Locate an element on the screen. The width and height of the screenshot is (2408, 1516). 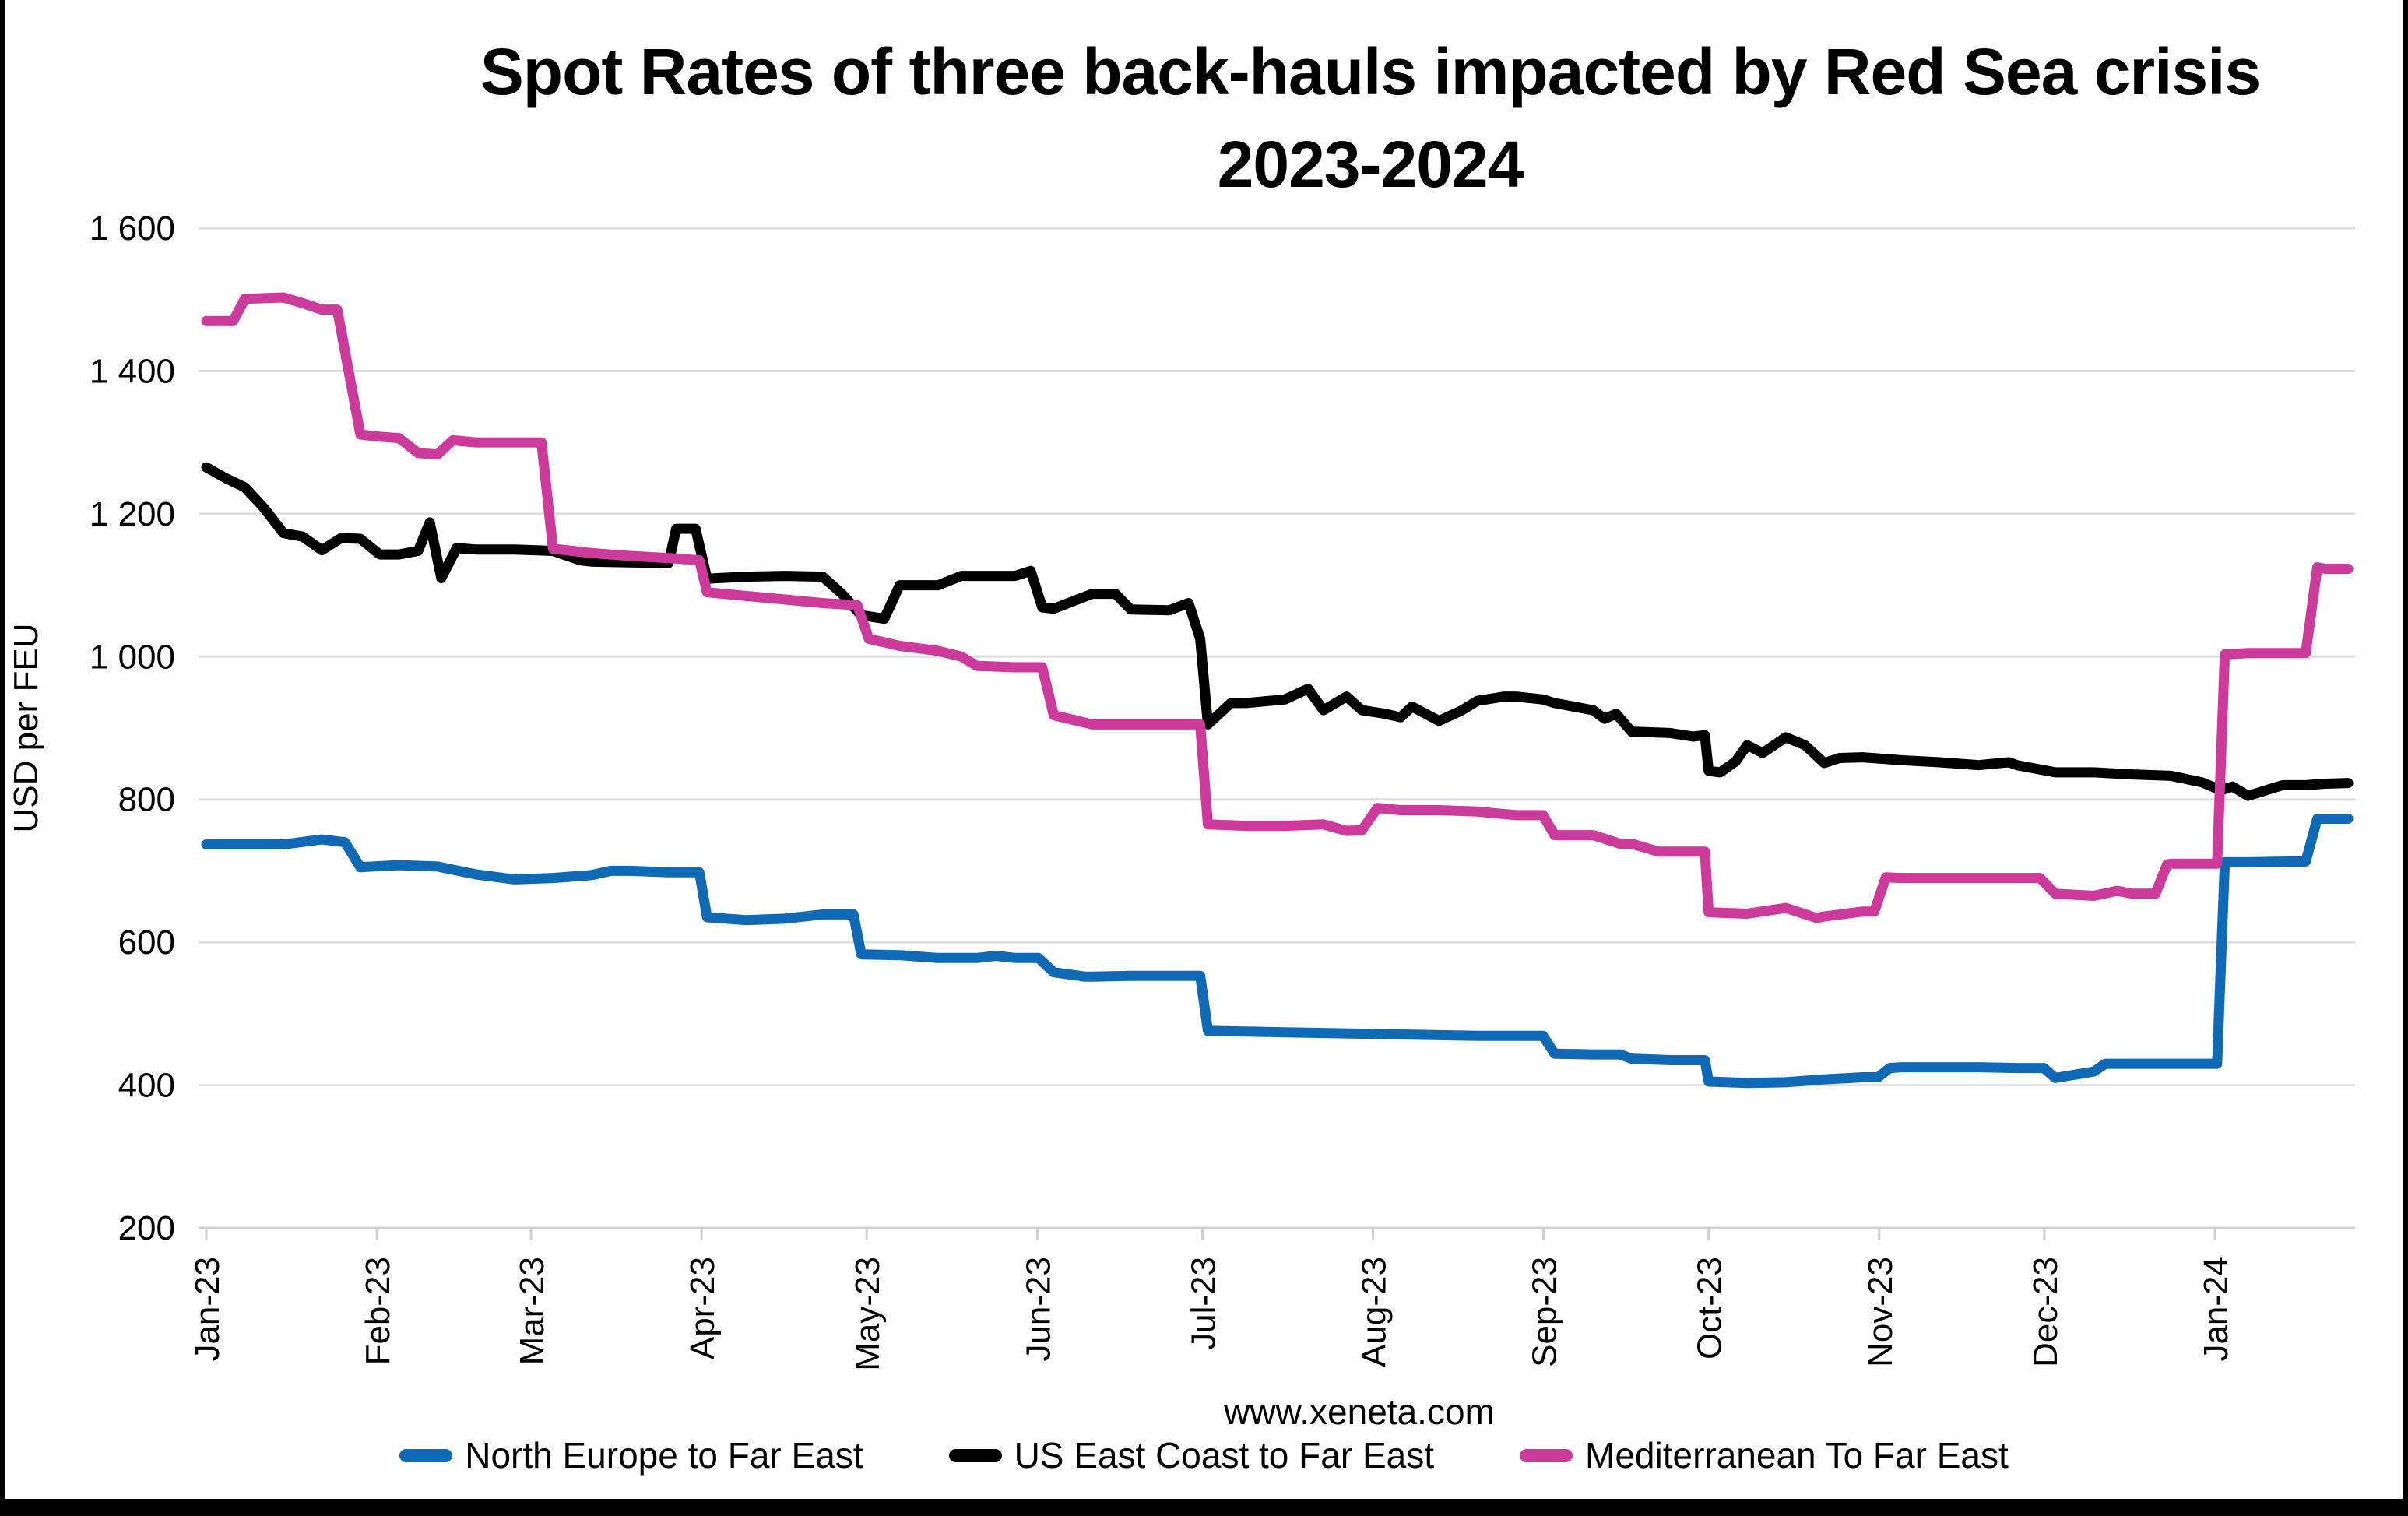
y-tick-label-1600: 1 600 is located at coordinates (132, 228).